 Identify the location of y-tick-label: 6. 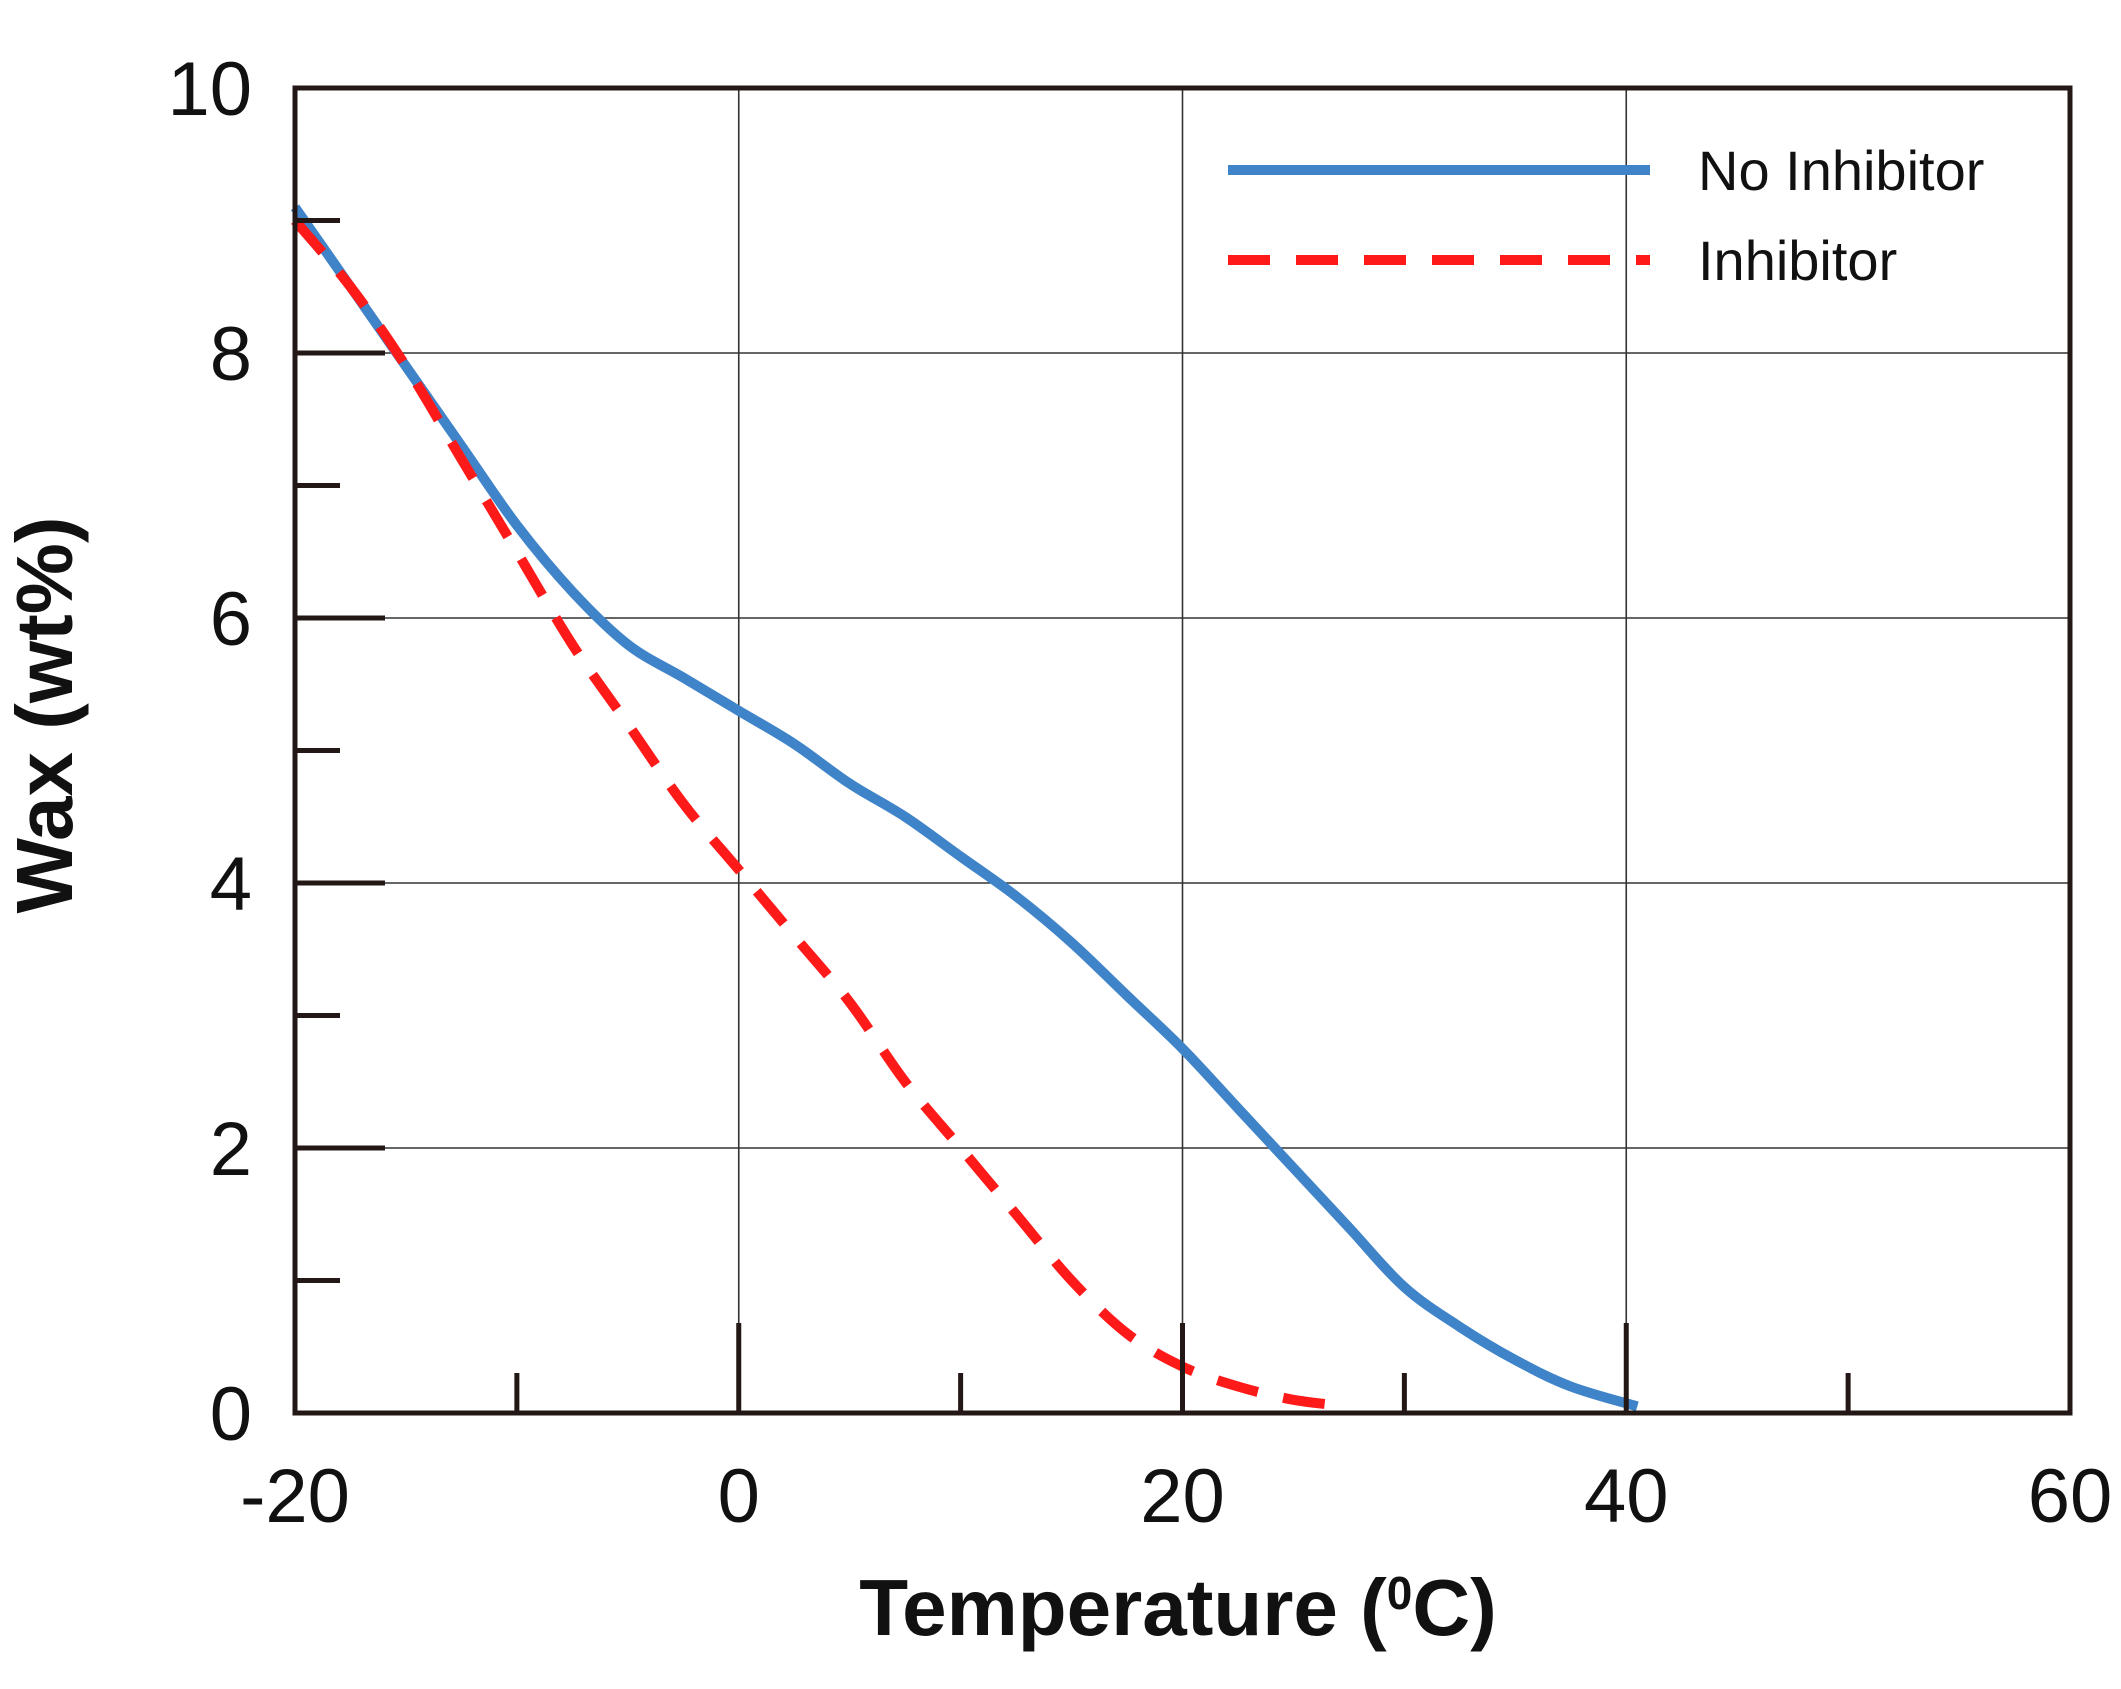
(231, 619).